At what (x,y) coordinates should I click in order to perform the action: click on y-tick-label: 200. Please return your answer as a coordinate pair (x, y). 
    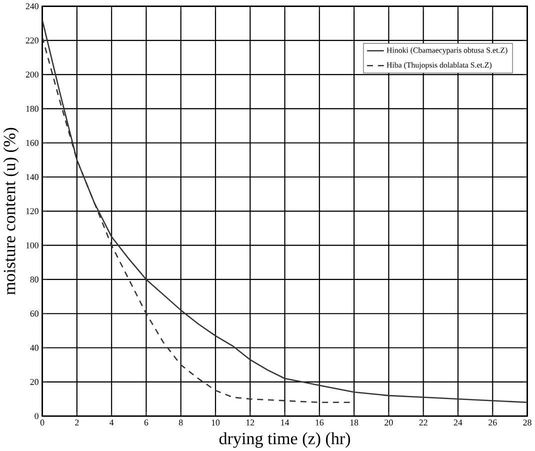
    Looking at the image, I should click on (32, 75).